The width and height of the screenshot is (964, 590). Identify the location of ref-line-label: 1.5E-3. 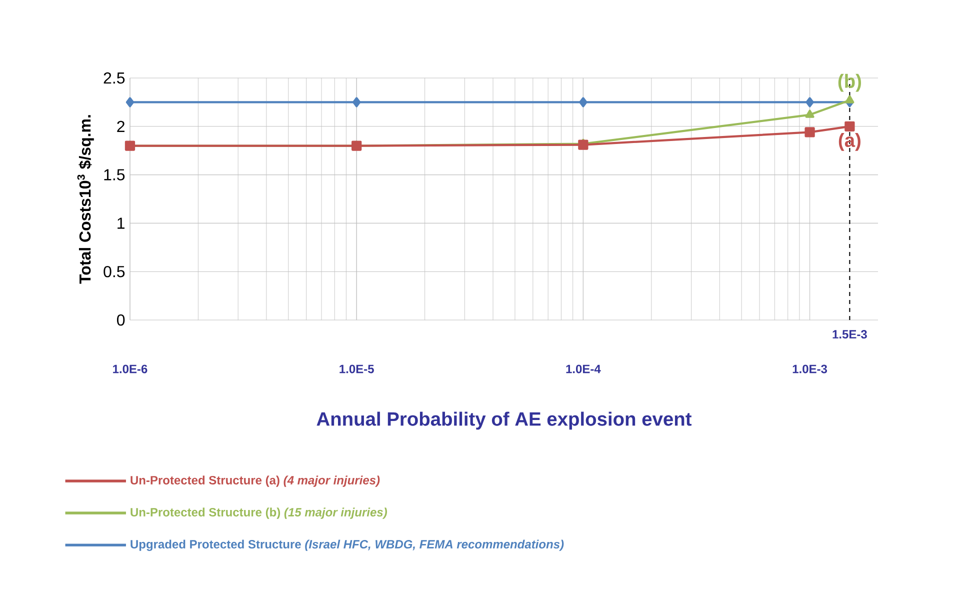
(849, 334).